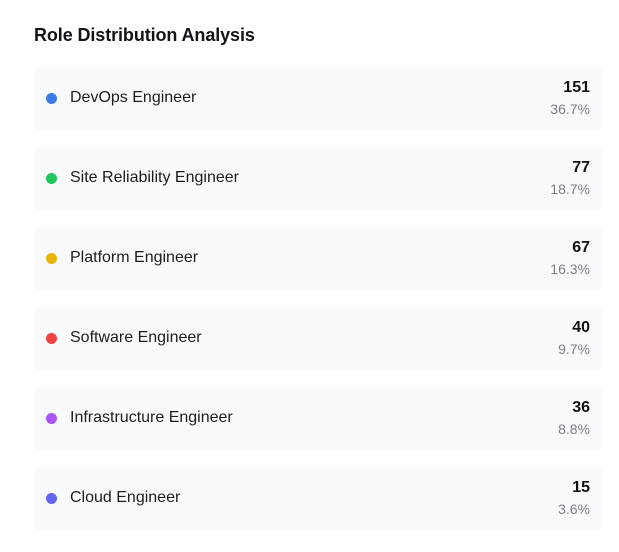 The width and height of the screenshot is (619, 552). What do you see at coordinates (318, 498) in the screenshot?
I see `role-row-cloud-engineer: Cloud Engineer 15 3.6%` at bounding box center [318, 498].